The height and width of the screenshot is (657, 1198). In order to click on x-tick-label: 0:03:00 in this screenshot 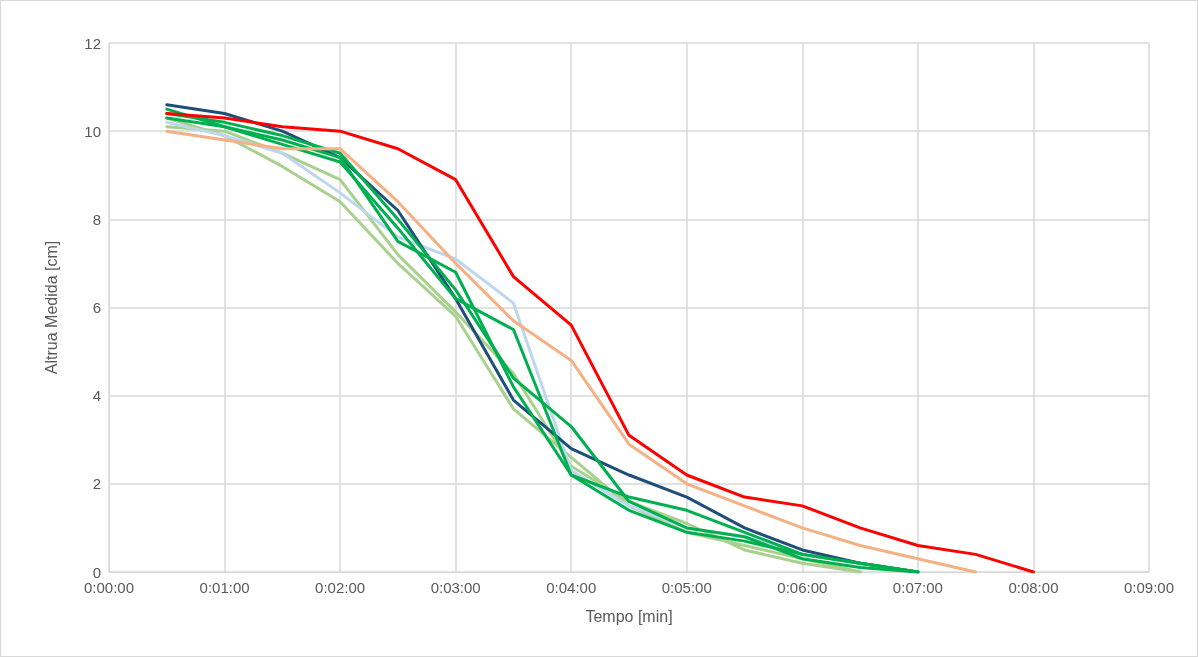, I will do `click(455, 587)`.